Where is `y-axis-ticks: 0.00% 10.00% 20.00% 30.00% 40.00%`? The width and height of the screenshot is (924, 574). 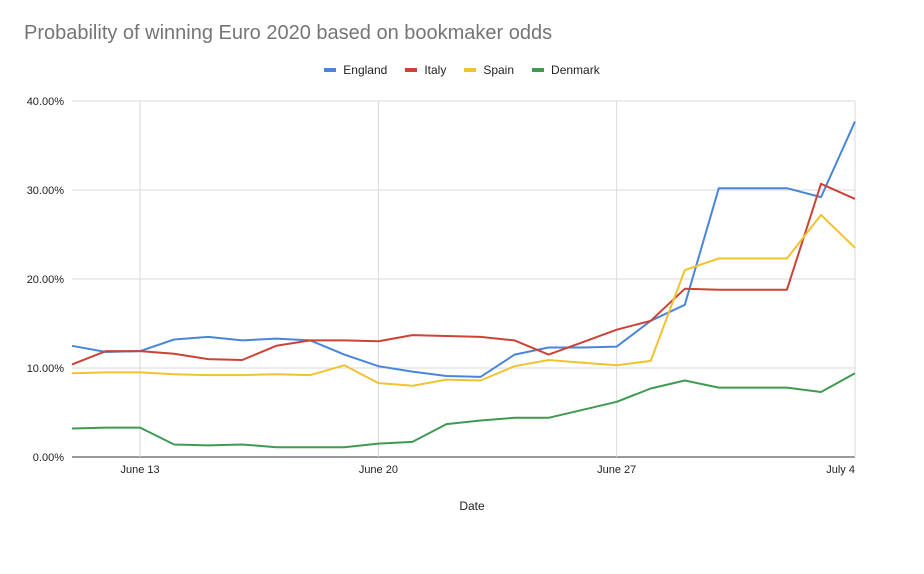 y-axis-ticks: 0.00% 10.00% 20.00% 30.00% 40.00% is located at coordinates (46, 280).